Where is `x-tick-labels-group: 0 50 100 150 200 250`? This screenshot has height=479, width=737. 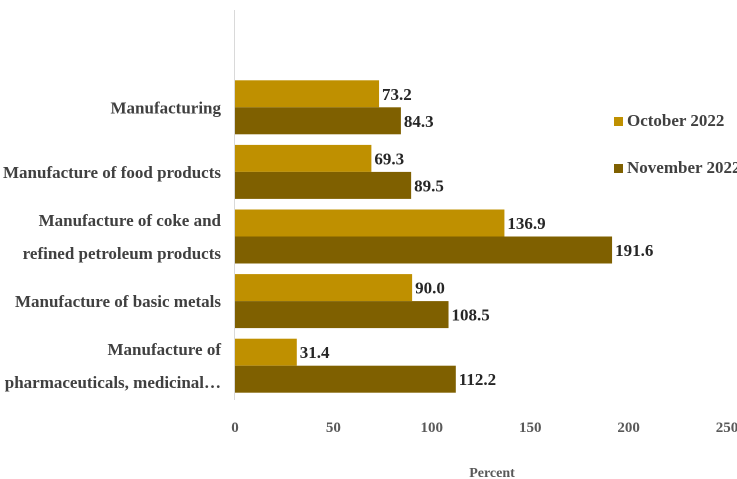
x-tick-labels-group: 0 50 100 150 200 250 is located at coordinates (484, 428).